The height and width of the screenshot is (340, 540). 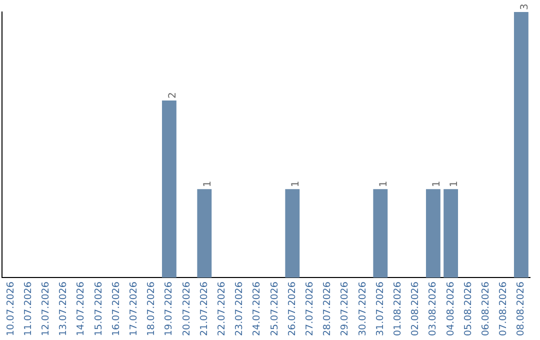 What do you see at coordinates (328, 309) in the screenshot?
I see `x-tick-label: 28.07.2026` at bounding box center [328, 309].